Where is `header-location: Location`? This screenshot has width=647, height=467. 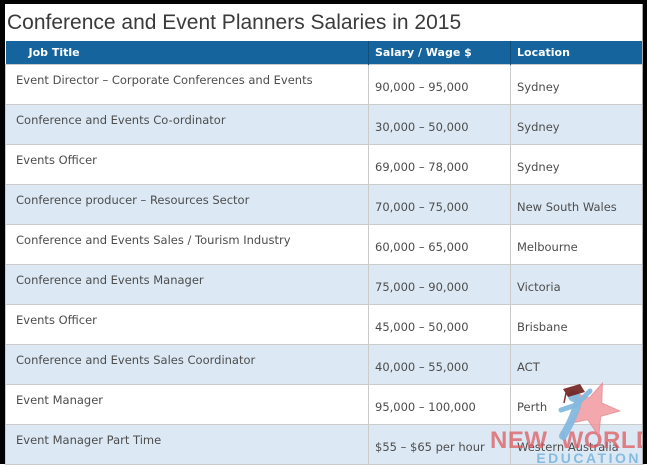
header-location: Location is located at coordinates (577, 52).